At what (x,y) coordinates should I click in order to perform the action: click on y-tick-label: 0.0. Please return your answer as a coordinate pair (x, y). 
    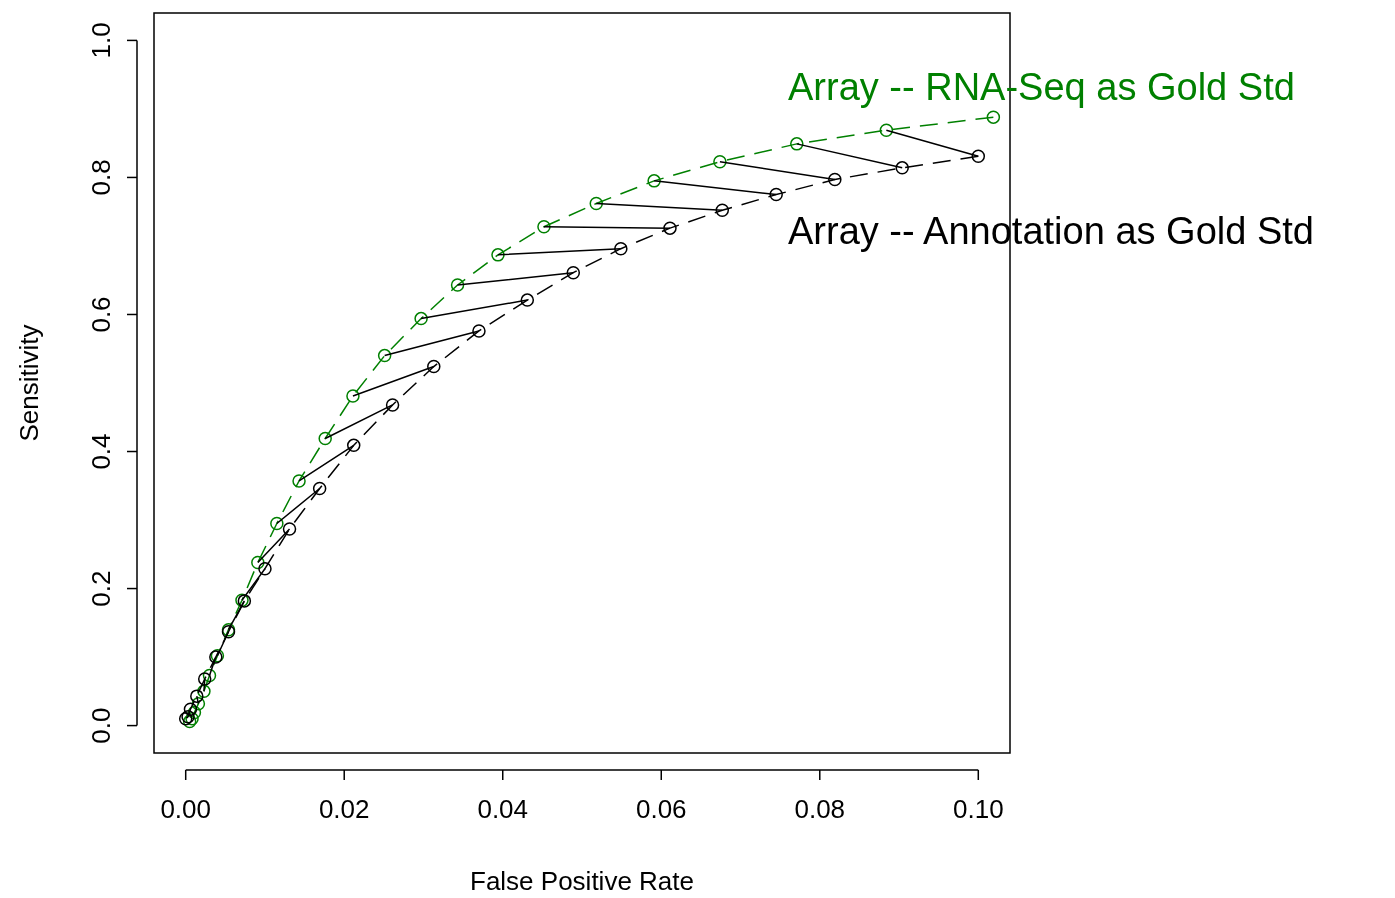
    Looking at the image, I should click on (101, 725).